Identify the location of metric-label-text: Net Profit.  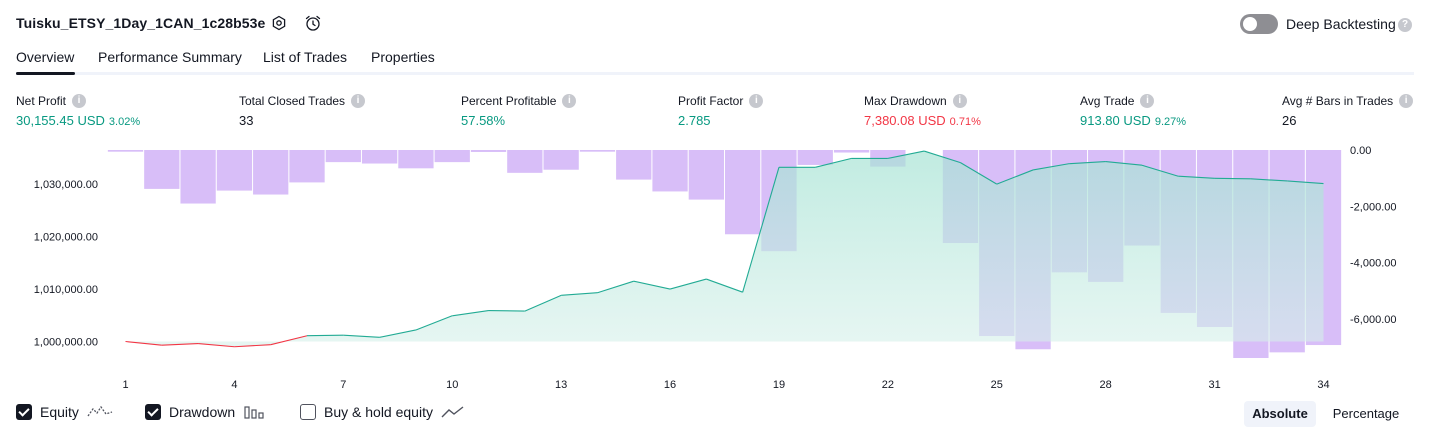
(41, 101).